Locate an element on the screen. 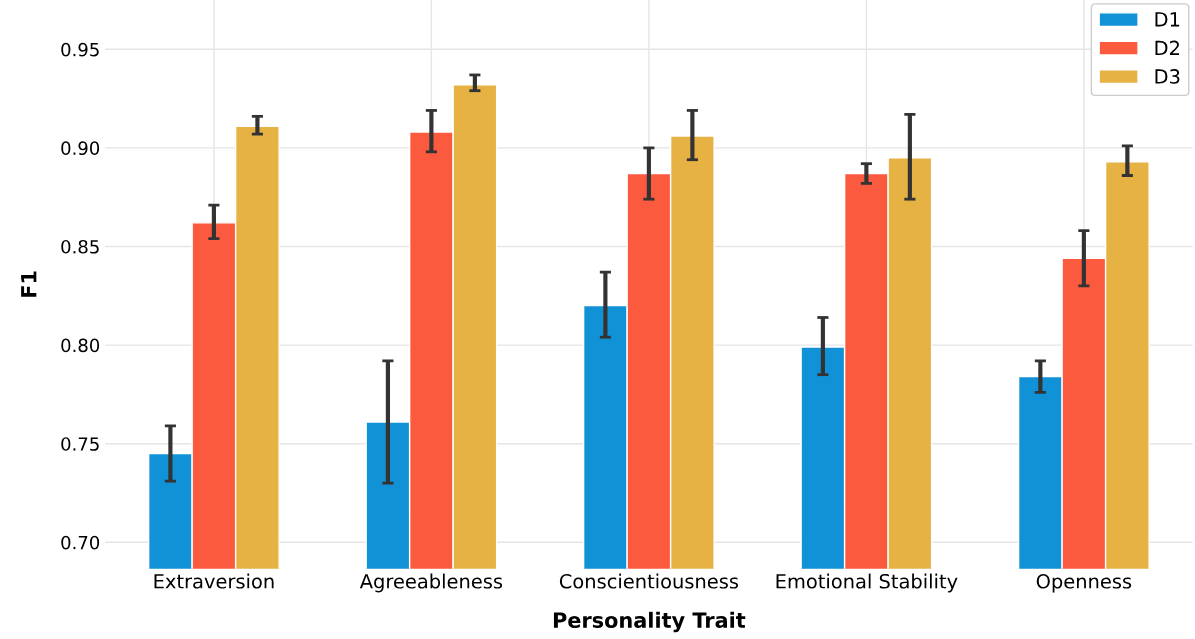  x-tick-label: Conscientiousness is located at coordinates (649, 581).